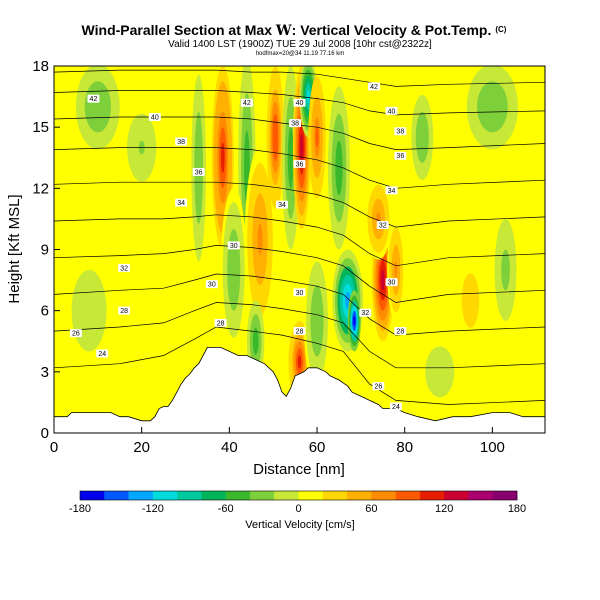 The width and height of the screenshot is (600, 600). I want to click on x-tick-label: 20, so click(141, 447).